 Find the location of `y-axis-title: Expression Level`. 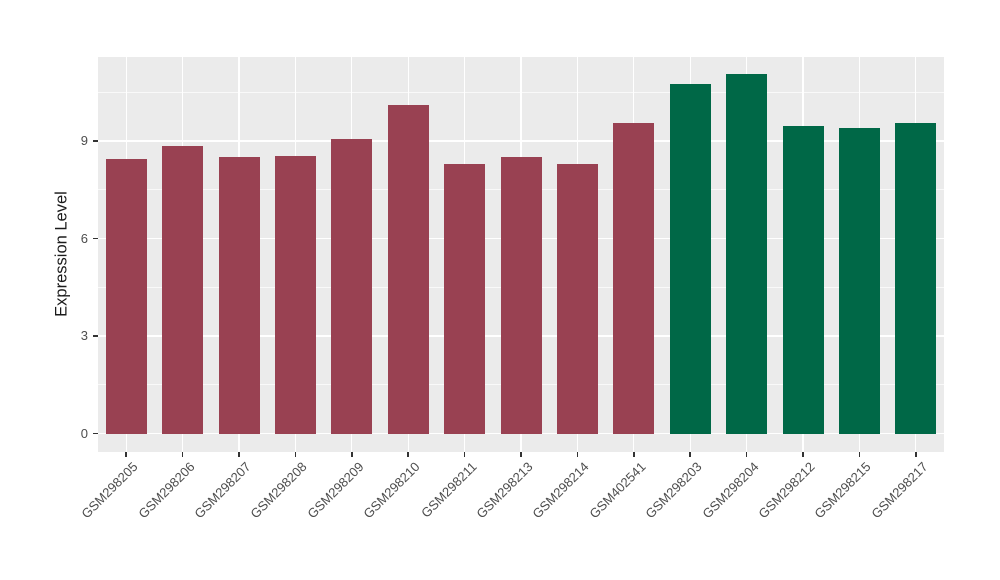

y-axis-title: Expression Level is located at coordinates (61, 254).